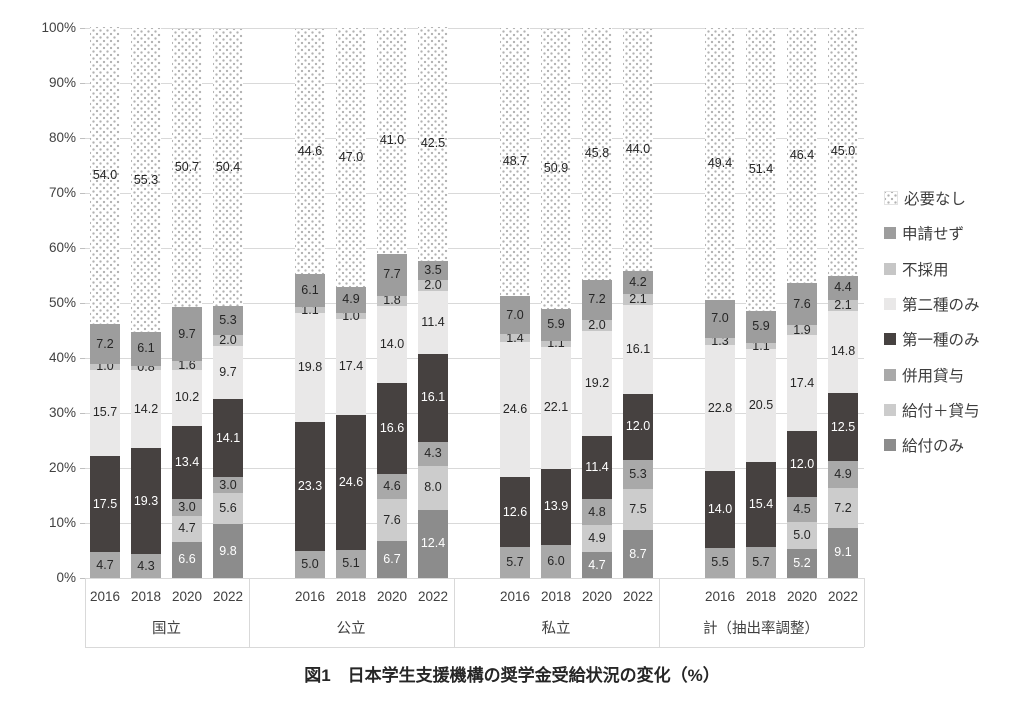 The height and width of the screenshot is (711, 1024). I want to click on bar-segment-label: 55.3, so click(146, 179).